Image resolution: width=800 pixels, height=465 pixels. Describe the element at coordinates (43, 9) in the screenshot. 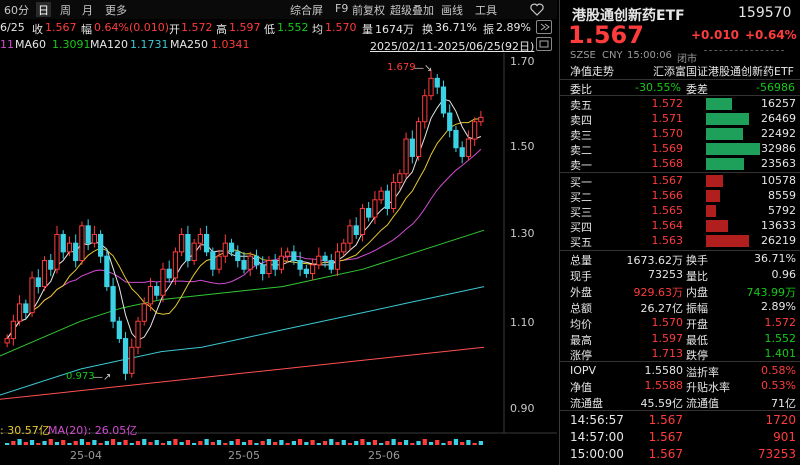

I see `tab-day: 日` at that location.